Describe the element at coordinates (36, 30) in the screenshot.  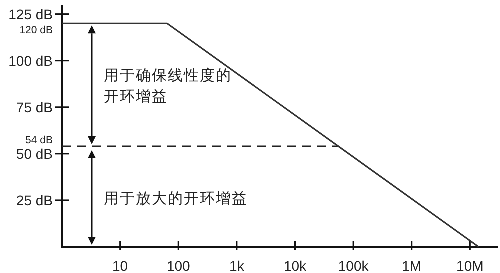
I see `y-tick-label: 120 dB` at that location.